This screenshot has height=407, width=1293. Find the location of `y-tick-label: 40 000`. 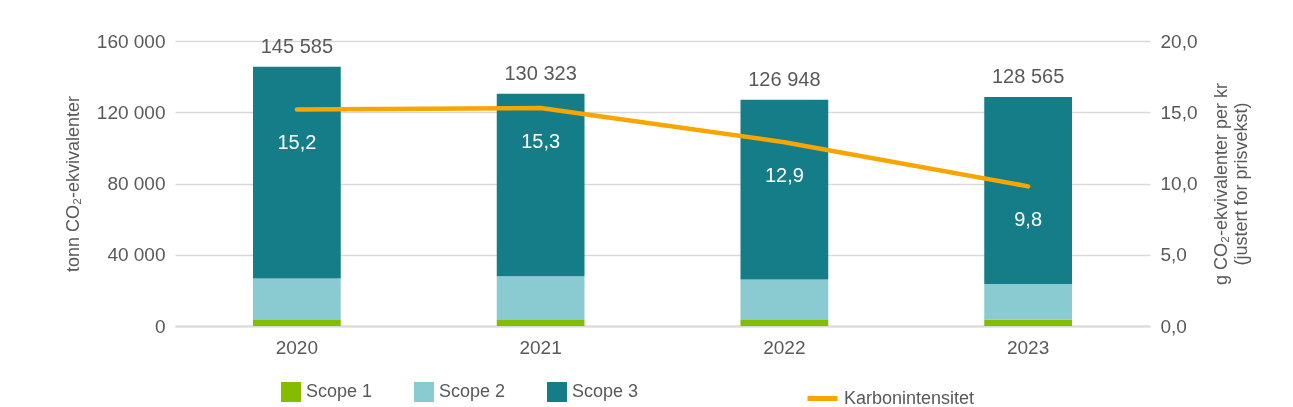

y-tick-label: 40 000 is located at coordinates (136, 255).